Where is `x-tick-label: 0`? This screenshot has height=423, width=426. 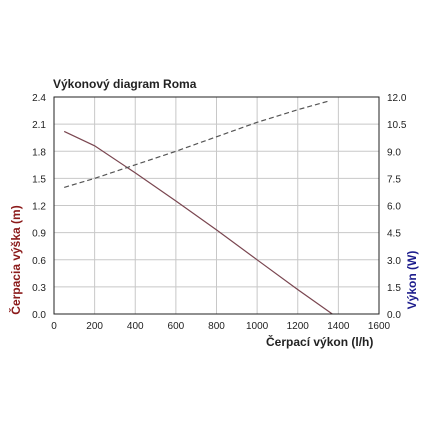 x-tick-label: 0 is located at coordinates (54, 326).